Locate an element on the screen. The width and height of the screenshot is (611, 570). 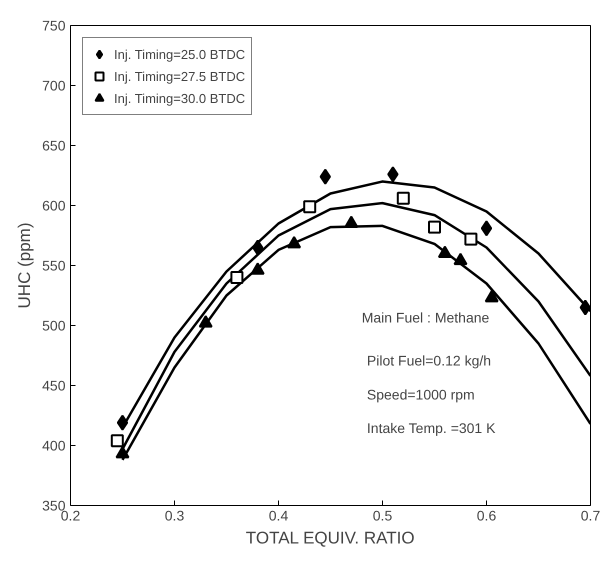
y-tick-label: 750 is located at coordinates (54, 26).